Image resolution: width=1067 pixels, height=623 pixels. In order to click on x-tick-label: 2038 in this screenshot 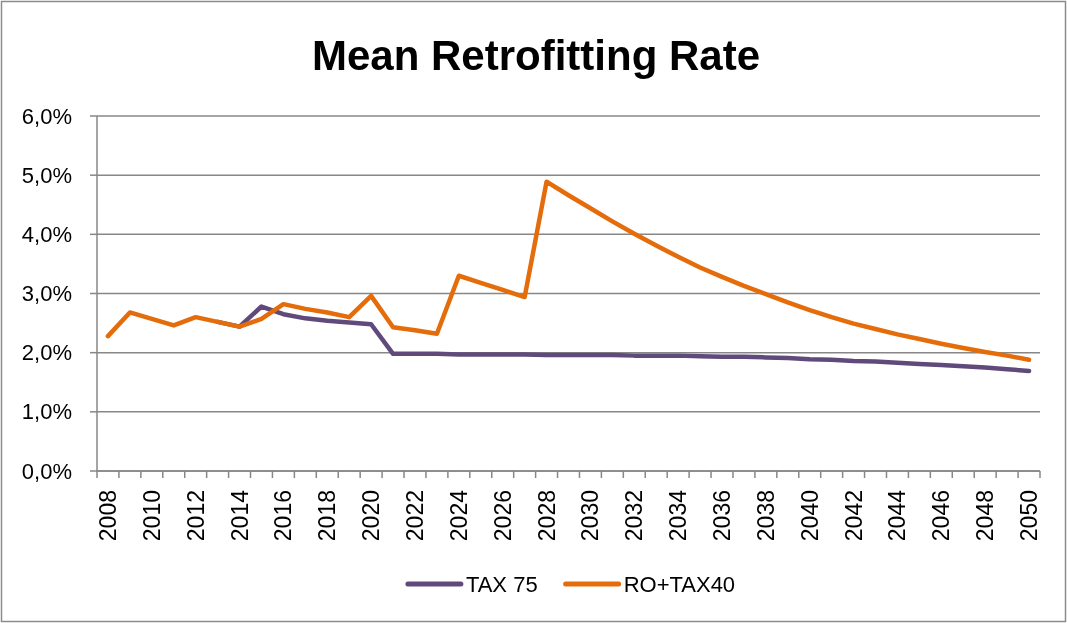, I will do `click(765, 516)`.